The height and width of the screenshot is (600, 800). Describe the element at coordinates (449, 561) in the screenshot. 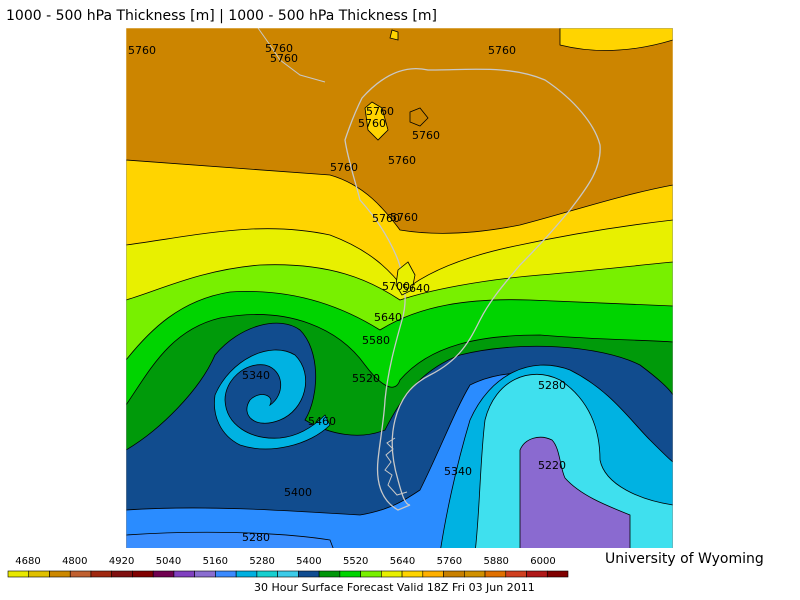

I see `scale-tick-label: 5760` at that location.